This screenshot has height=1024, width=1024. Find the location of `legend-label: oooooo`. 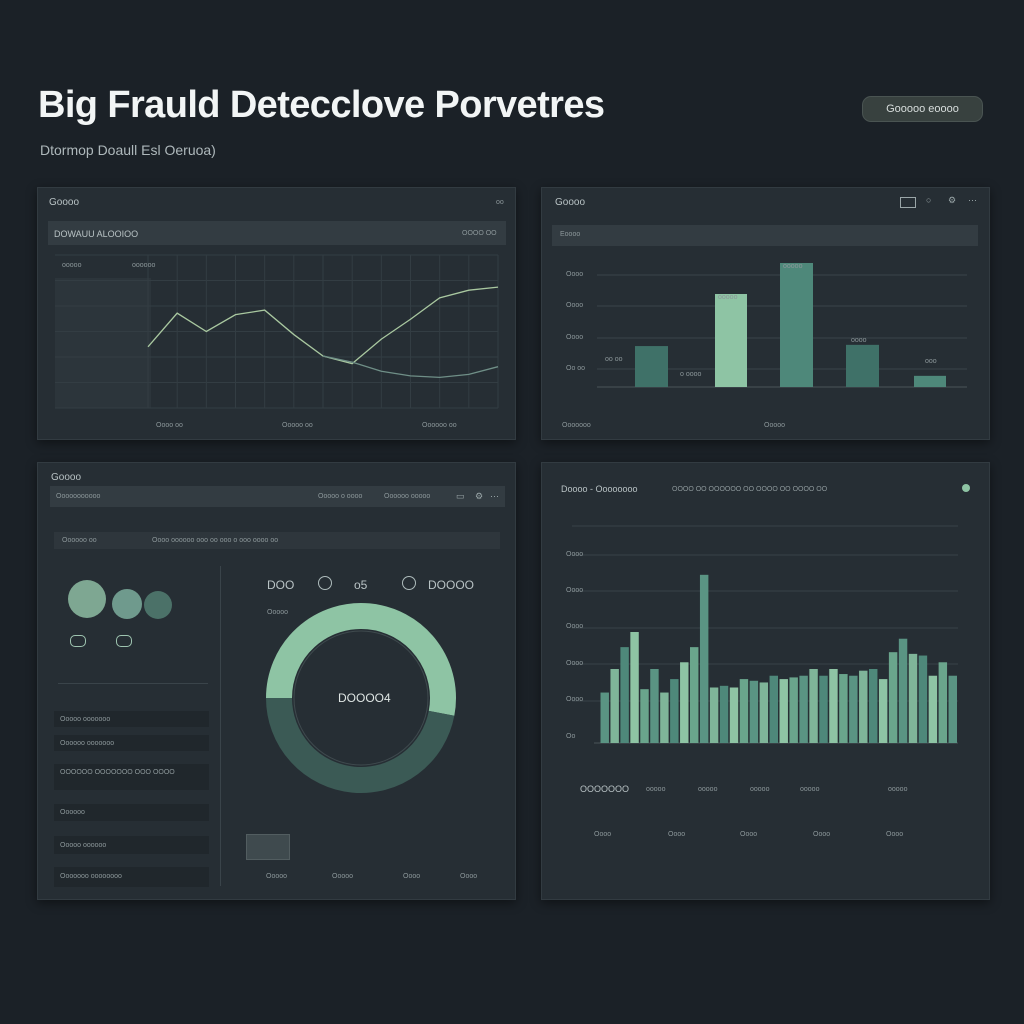

legend-label: oooooo is located at coordinates (144, 265).